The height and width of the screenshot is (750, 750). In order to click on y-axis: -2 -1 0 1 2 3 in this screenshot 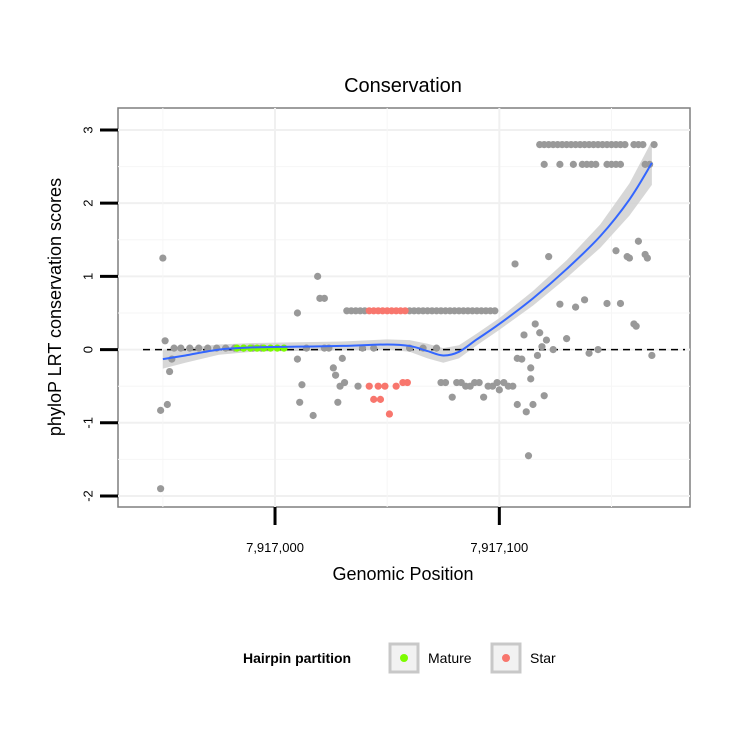, I will do `click(99, 314)`.